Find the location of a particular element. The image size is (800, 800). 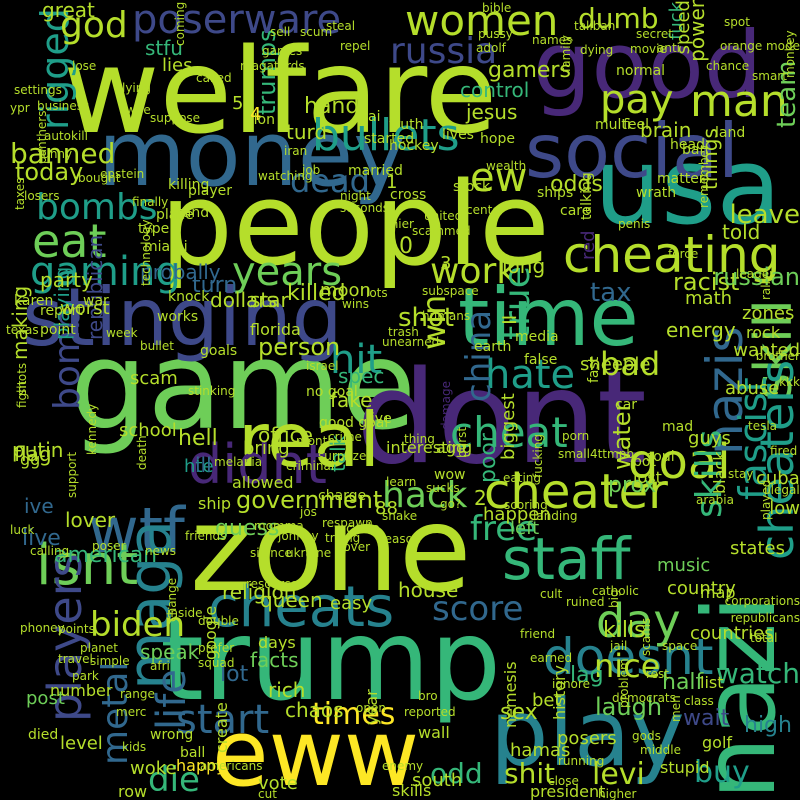

cloud-word-technology: technology is located at coordinates (146, 252).